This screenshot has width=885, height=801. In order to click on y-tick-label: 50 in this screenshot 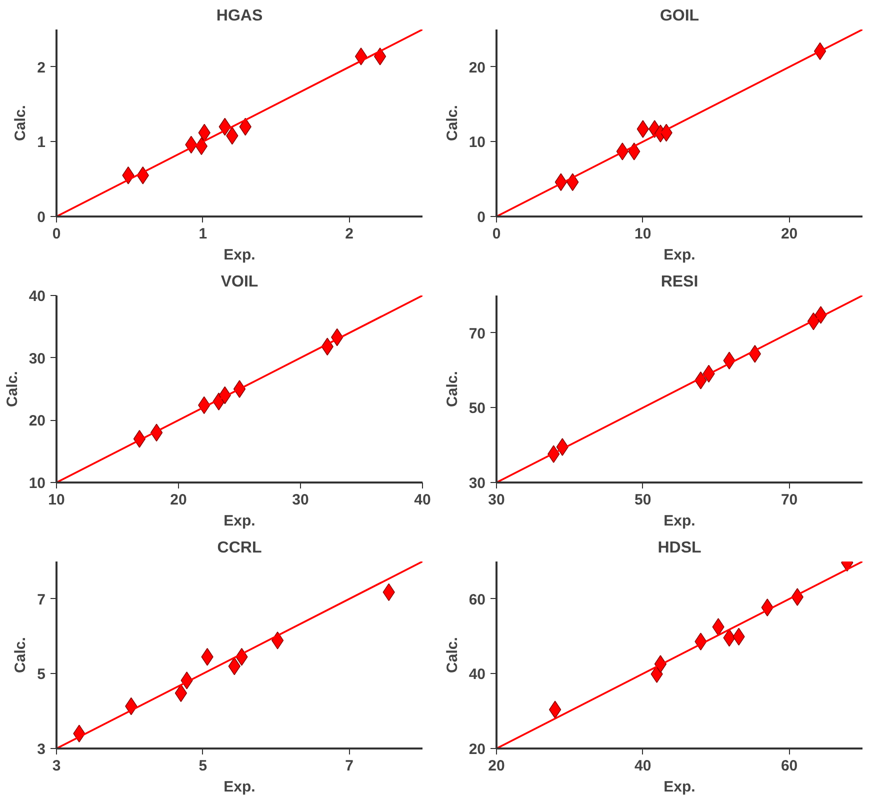, I will do `click(477, 409)`.